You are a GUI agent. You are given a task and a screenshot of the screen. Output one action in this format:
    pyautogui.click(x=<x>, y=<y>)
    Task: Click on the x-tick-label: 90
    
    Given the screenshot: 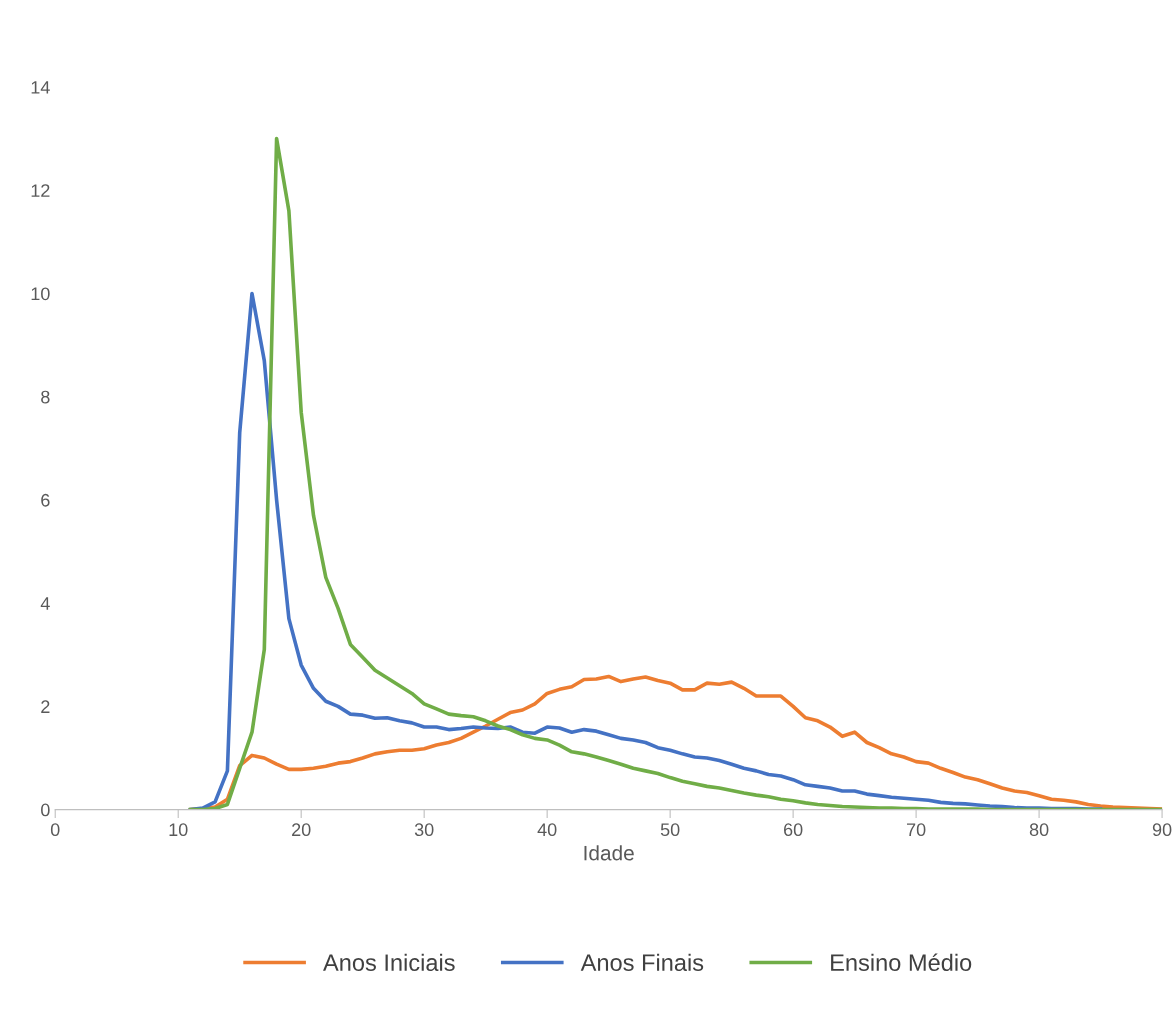 What is the action you would take?
    pyautogui.click(x=1162, y=830)
    